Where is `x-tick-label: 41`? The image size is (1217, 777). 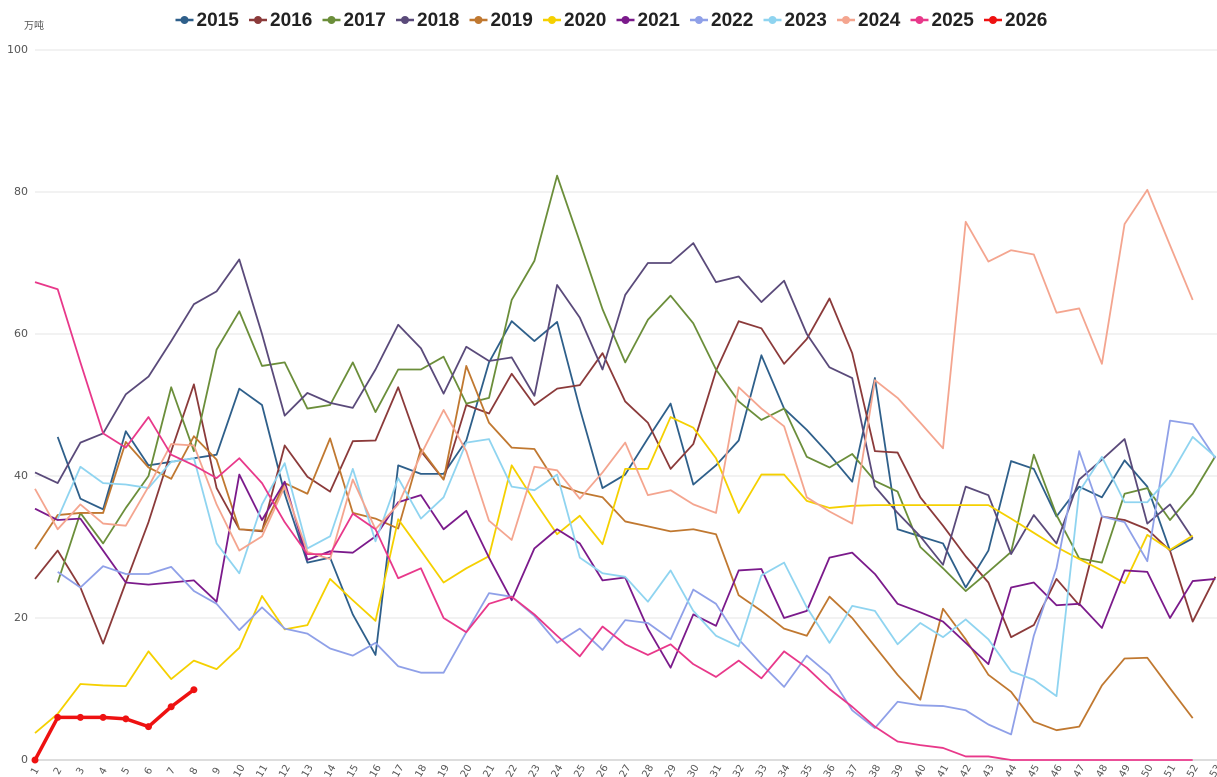
x-tick-label: 41 is located at coordinates (943, 770).